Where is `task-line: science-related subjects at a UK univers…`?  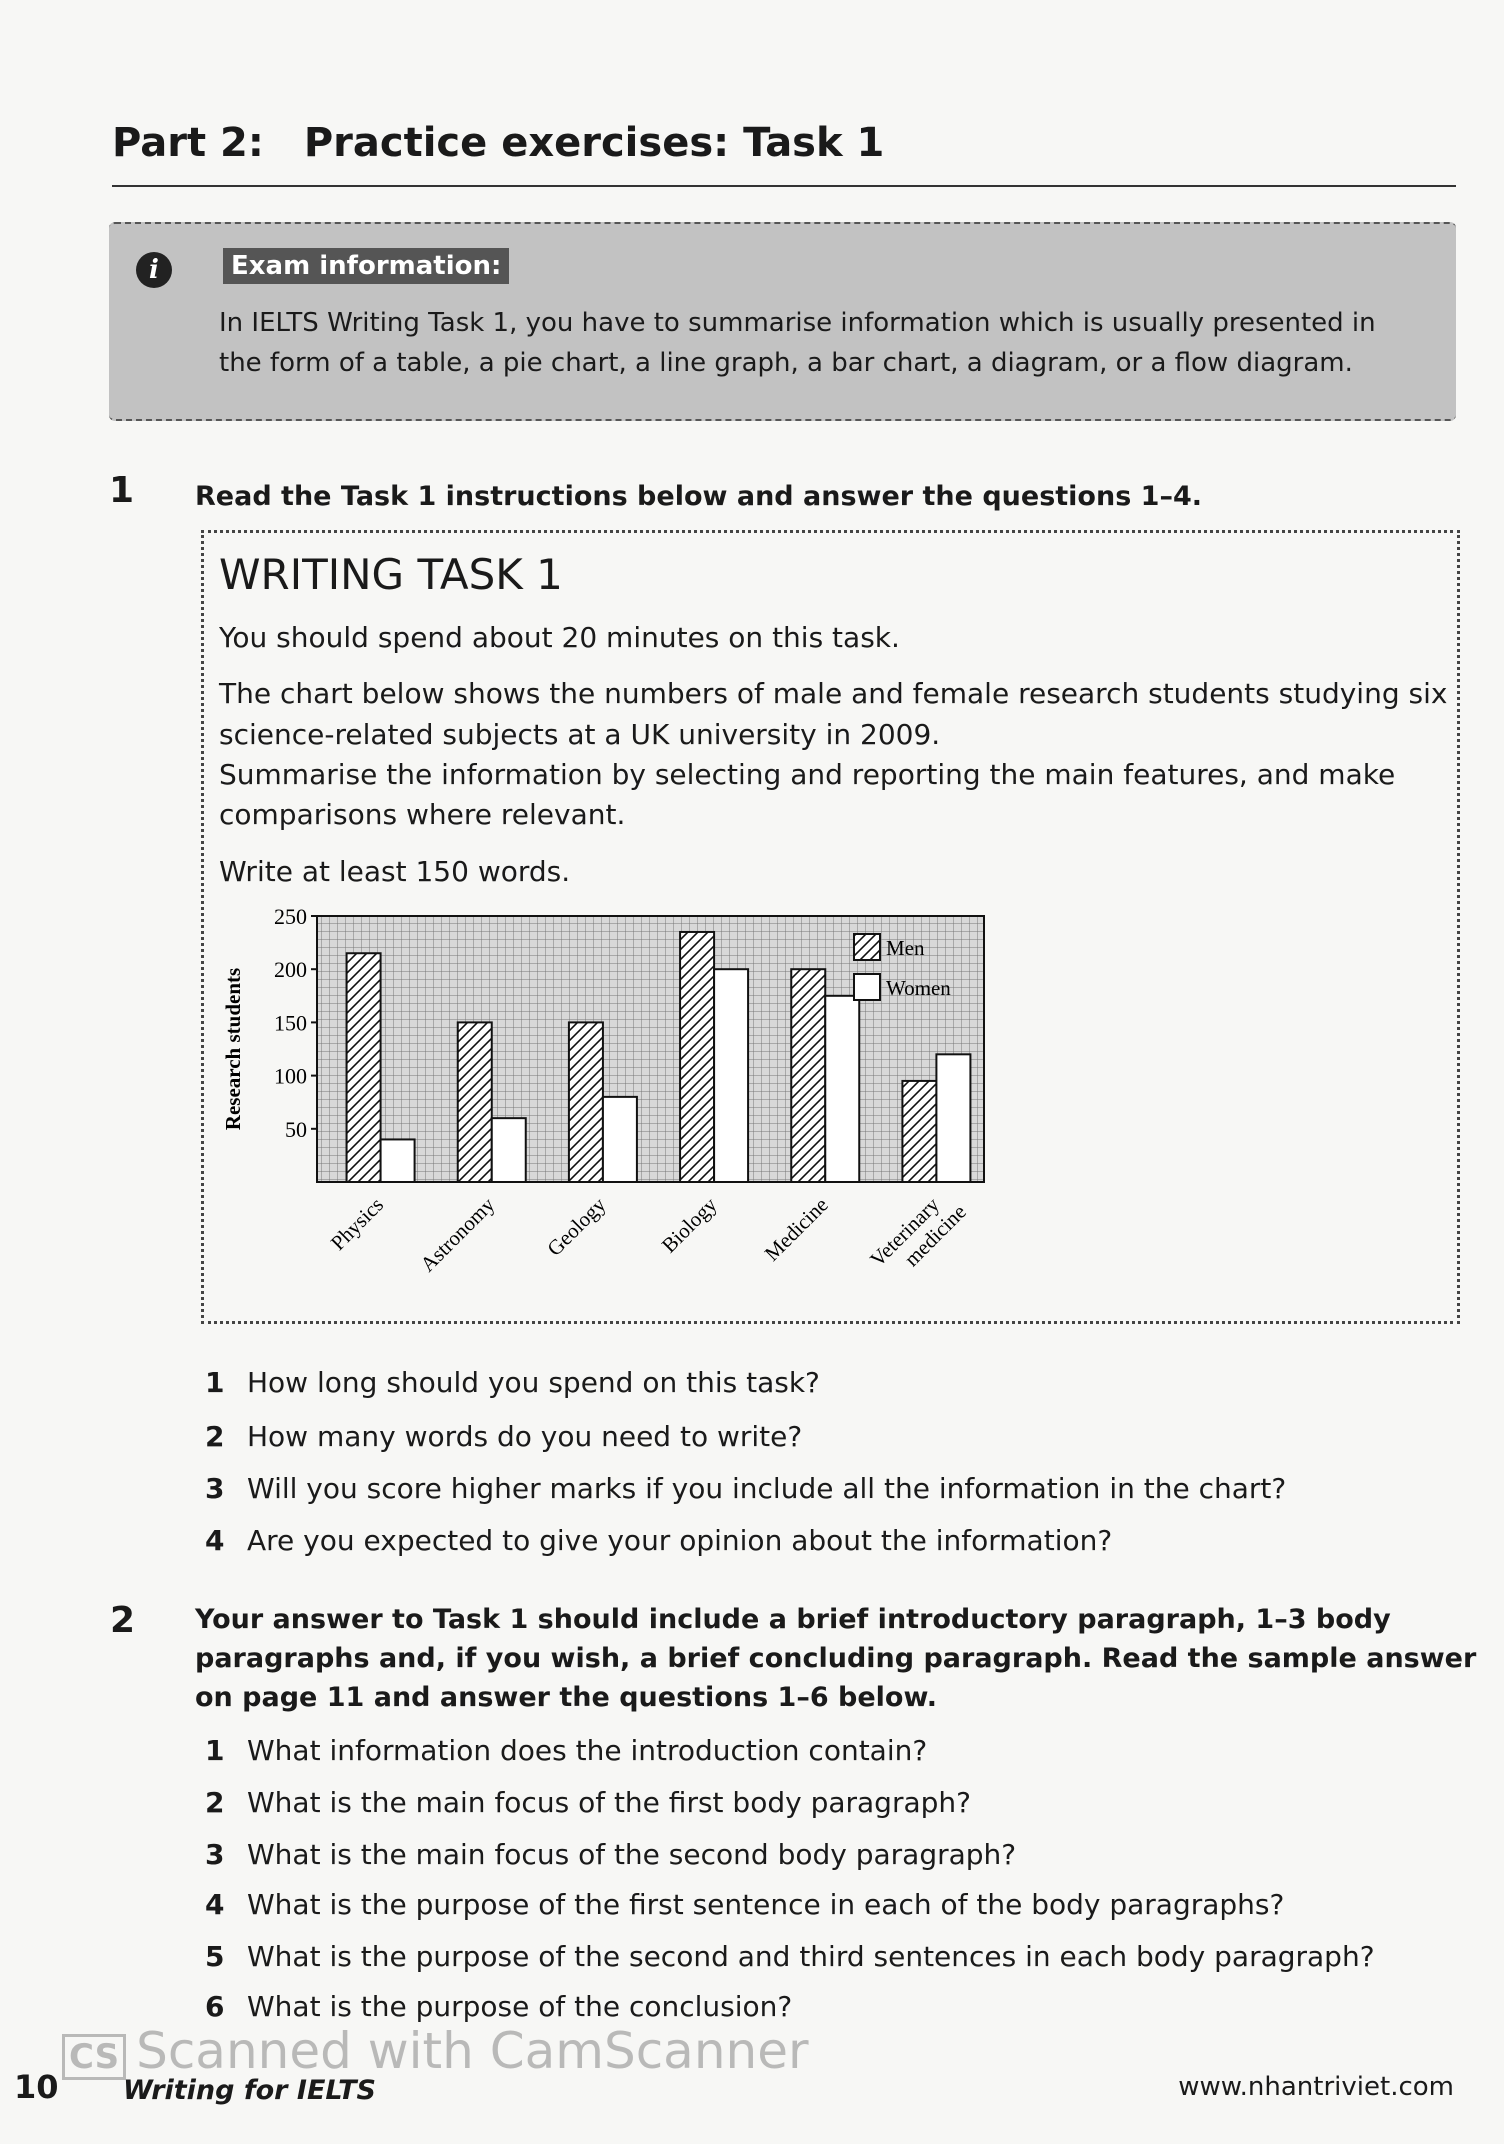
task-line: science-related subjects at a UK univers… is located at coordinates (580, 734).